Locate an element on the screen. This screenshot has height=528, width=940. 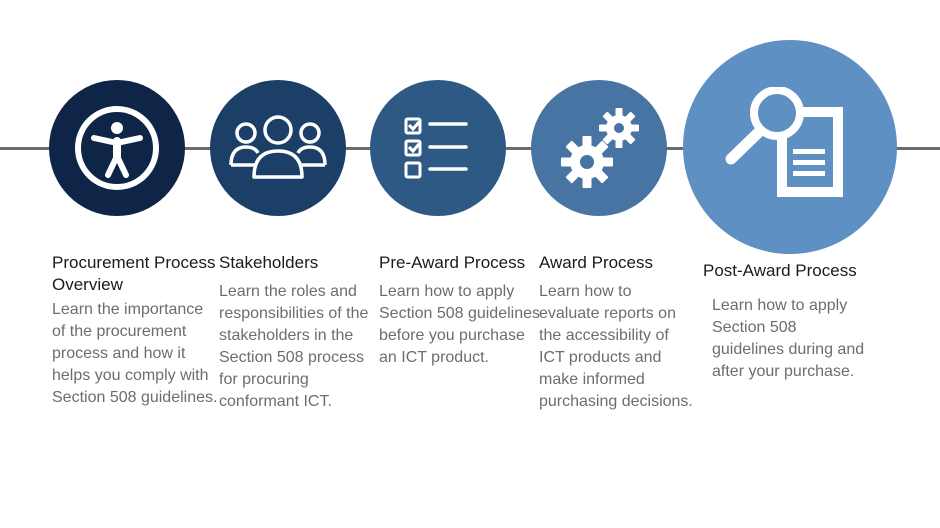
step-description-line: Section 508 guidelines is located at coordinates (460, 313).